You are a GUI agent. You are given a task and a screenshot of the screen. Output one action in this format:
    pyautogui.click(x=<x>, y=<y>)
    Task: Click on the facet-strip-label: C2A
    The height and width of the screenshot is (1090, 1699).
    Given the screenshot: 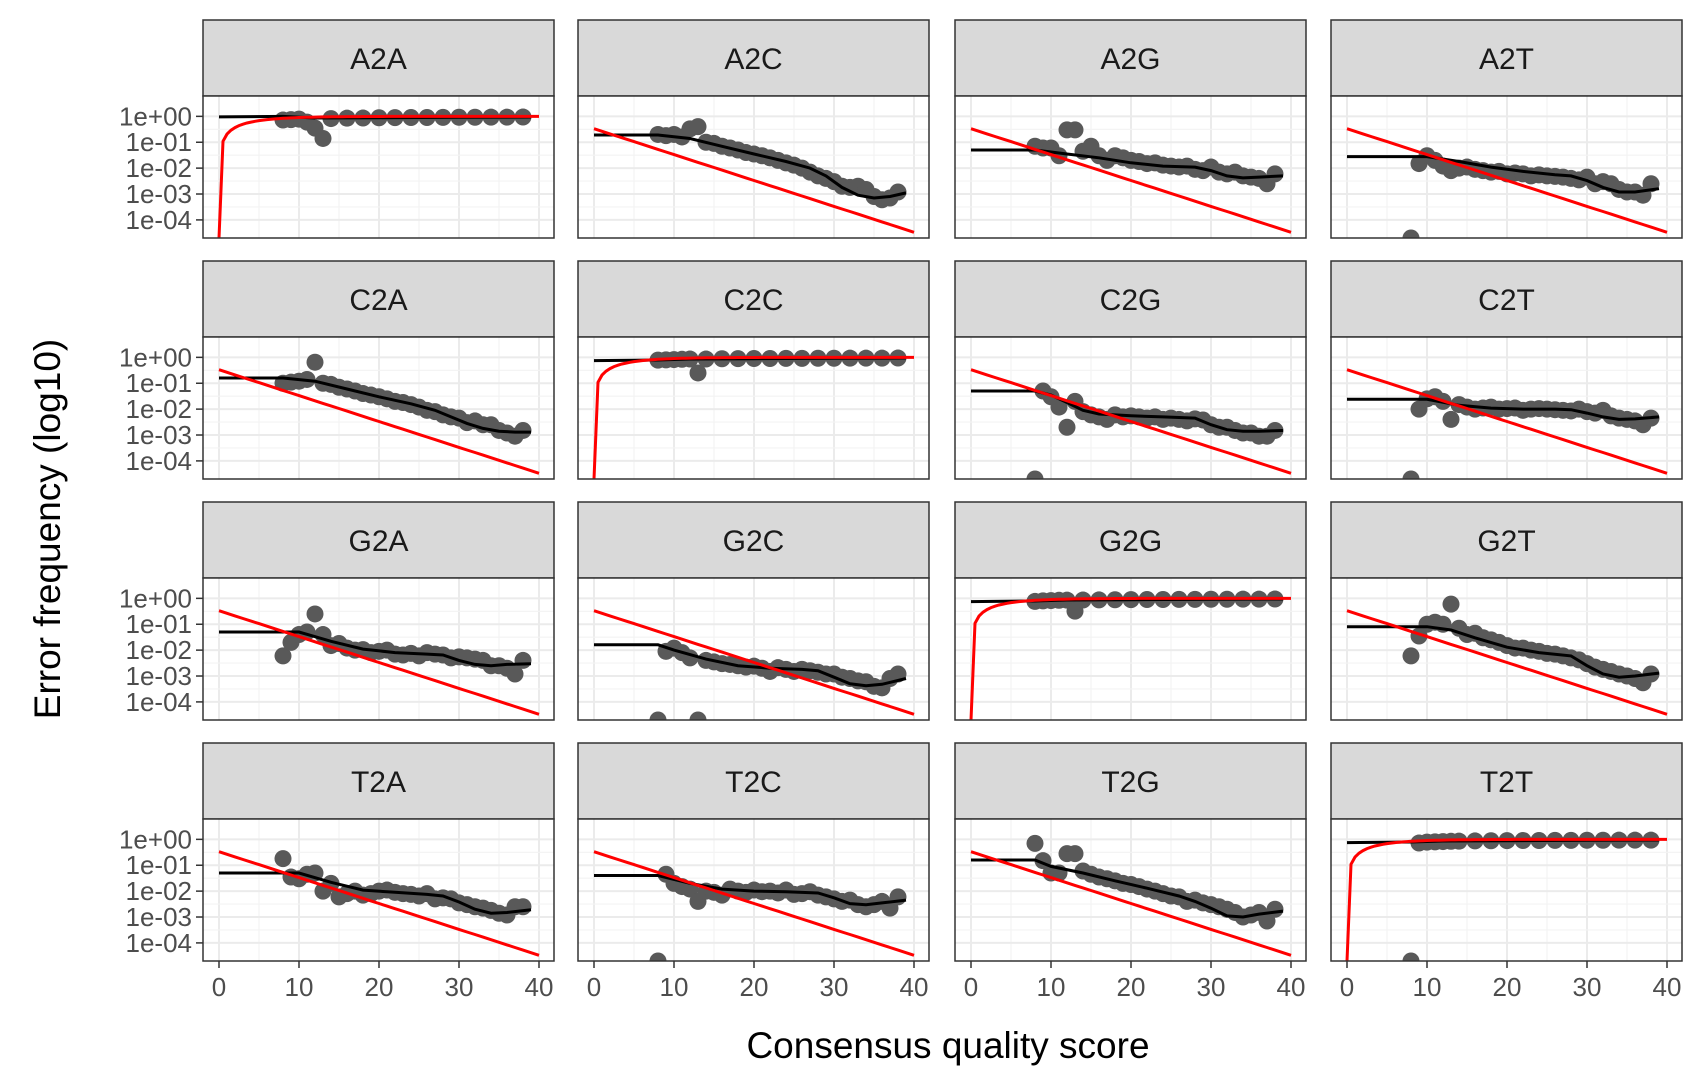 What is the action you would take?
    pyautogui.click(x=378, y=300)
    